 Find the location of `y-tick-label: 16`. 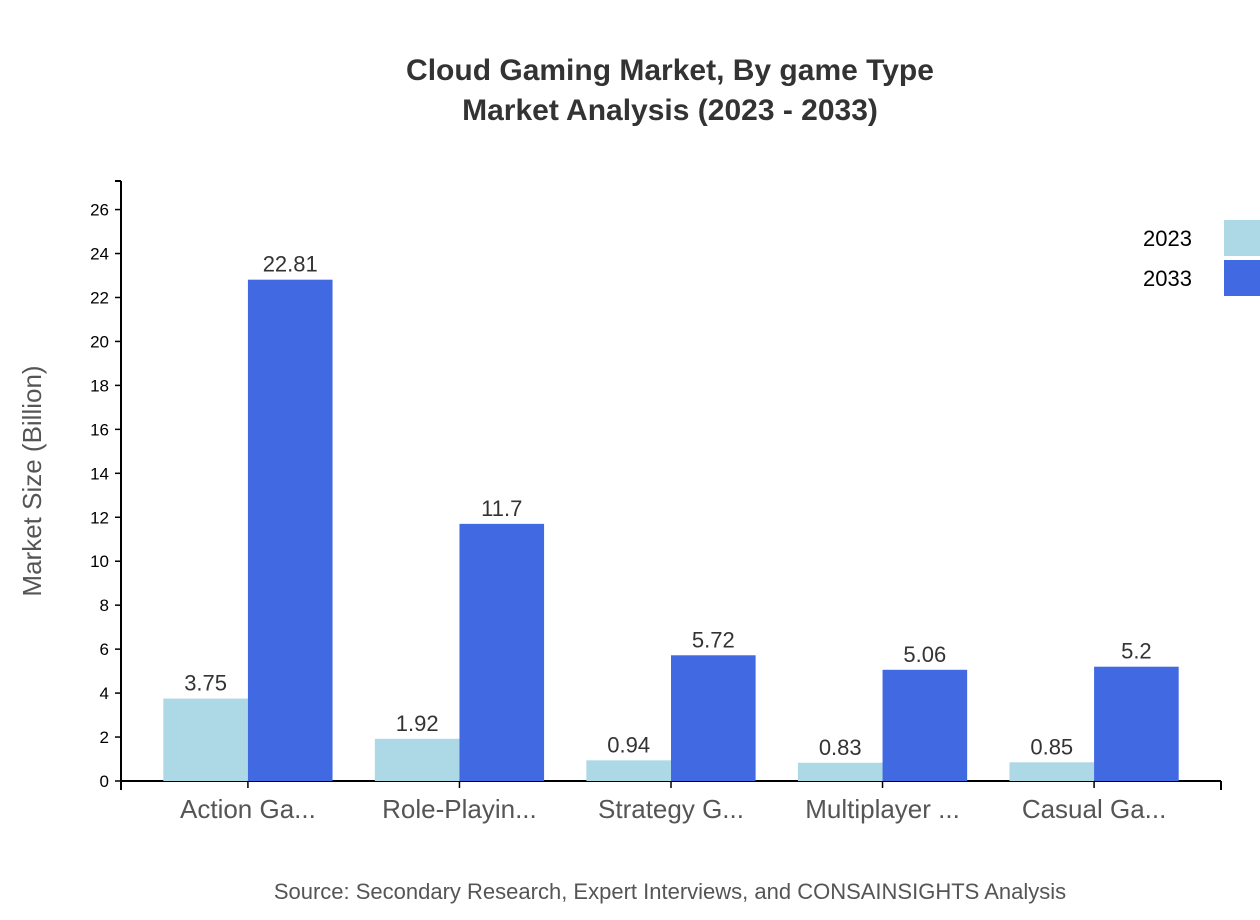

y-tick-label: 16 is located at coordinates (99, 429).